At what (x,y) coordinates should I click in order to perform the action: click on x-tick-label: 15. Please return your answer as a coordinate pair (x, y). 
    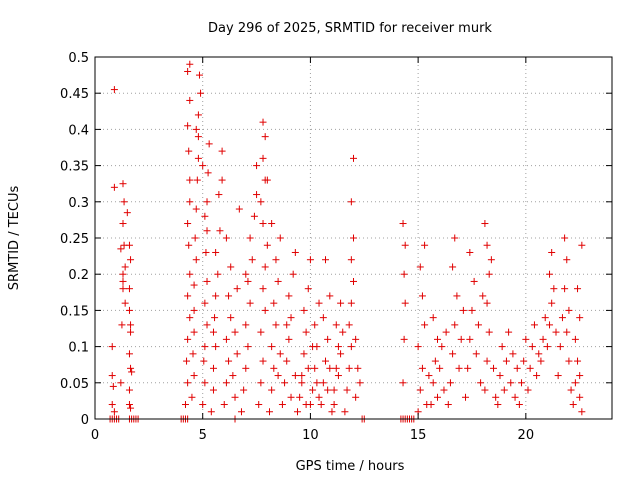
    Looking at the image, I should click on (418, 435).